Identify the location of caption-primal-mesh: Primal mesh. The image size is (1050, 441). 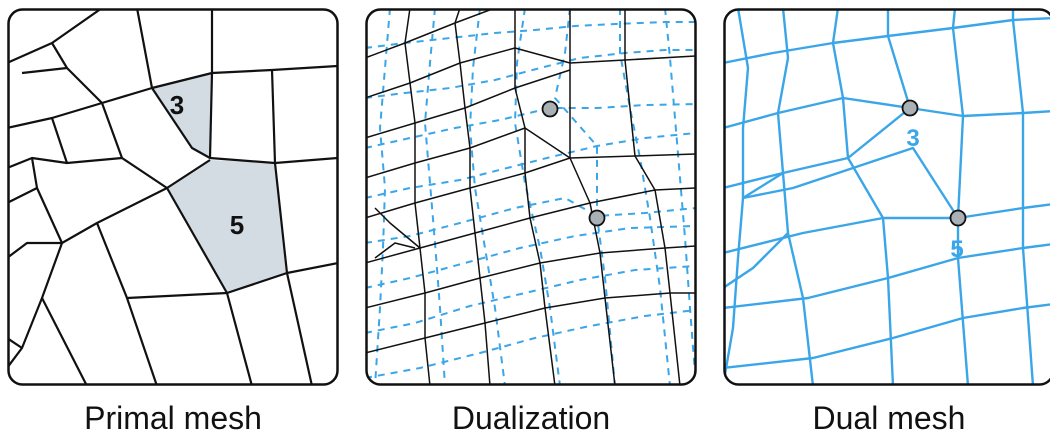
(173, 418).